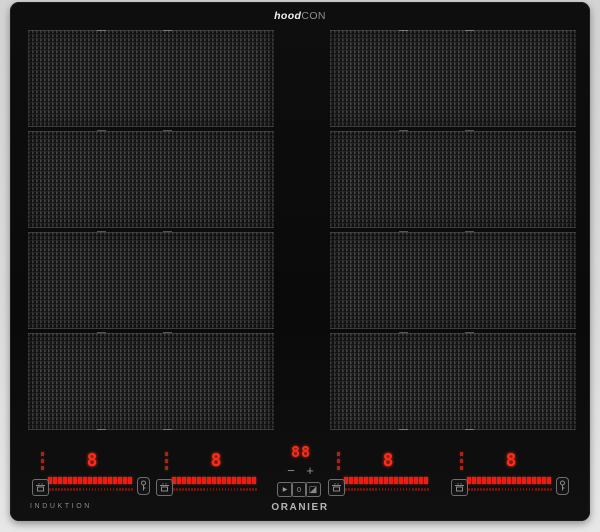  Describe the element at coordinates (91, 489) in the screenshot. I see `slider-dot-scale` at that location.